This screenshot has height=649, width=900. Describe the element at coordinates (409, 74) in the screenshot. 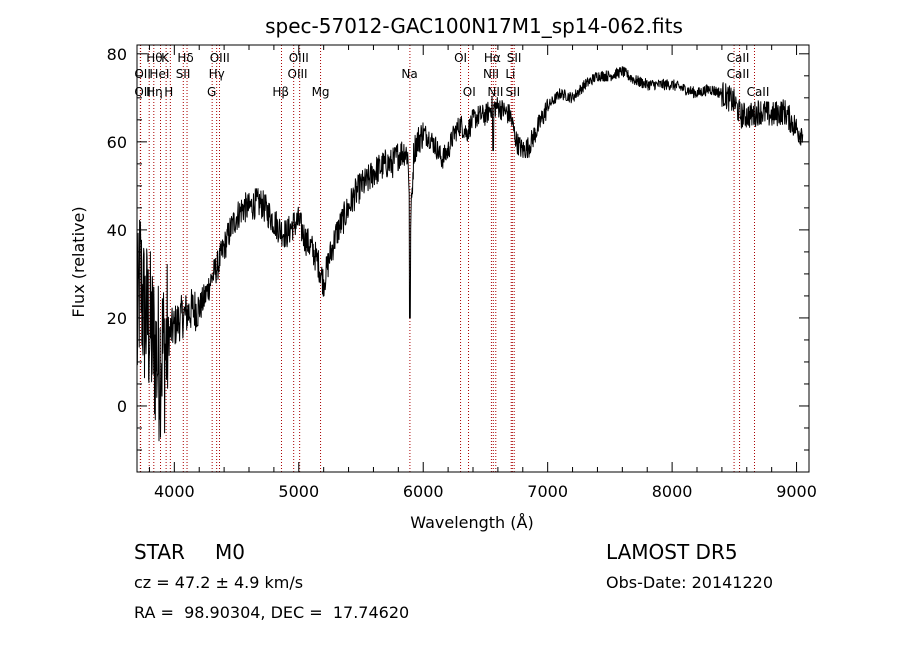

I see `spectral-line-label: Na` at that location.